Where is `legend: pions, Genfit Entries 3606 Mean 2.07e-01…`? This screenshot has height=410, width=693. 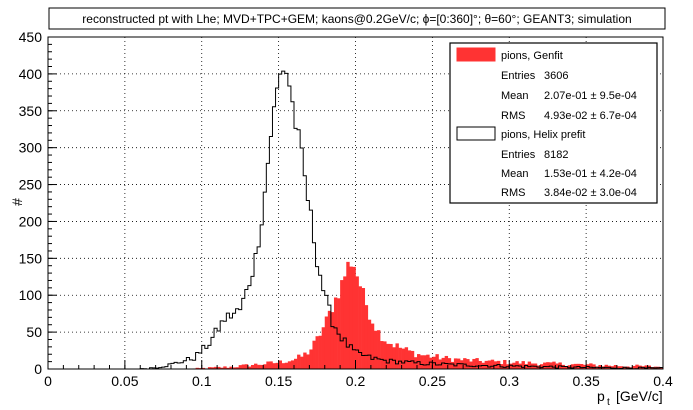
legend: pions, Genfit Entries 3606 Mean 2.07e-01… is located at coordinates (553, 123).